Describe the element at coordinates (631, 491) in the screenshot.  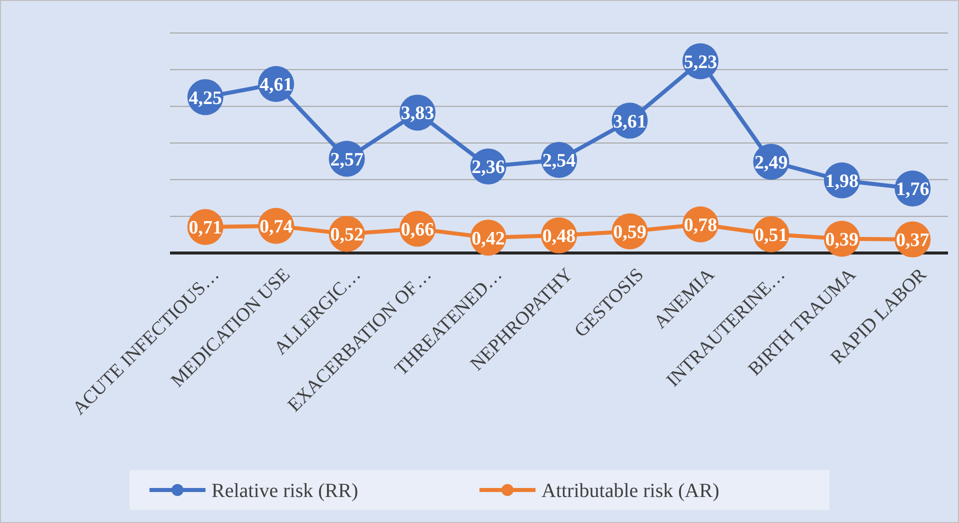
I see `legend-label: Attributable risk (AR)` at that location.